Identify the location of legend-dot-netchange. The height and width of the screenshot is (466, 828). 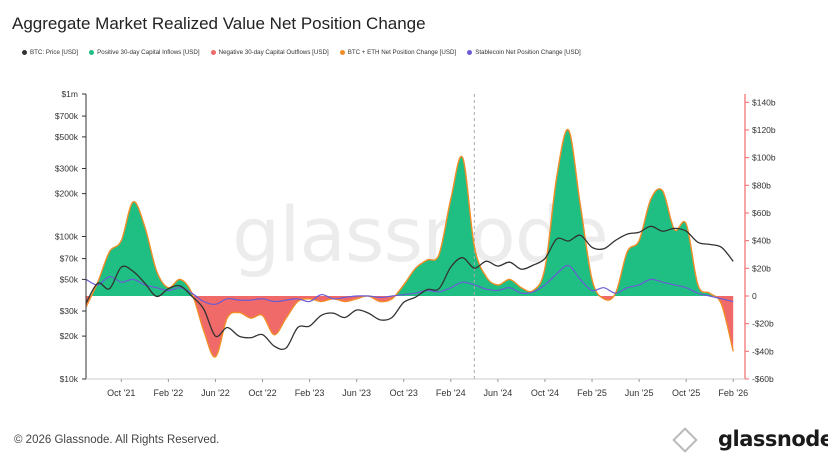
(342, 52).